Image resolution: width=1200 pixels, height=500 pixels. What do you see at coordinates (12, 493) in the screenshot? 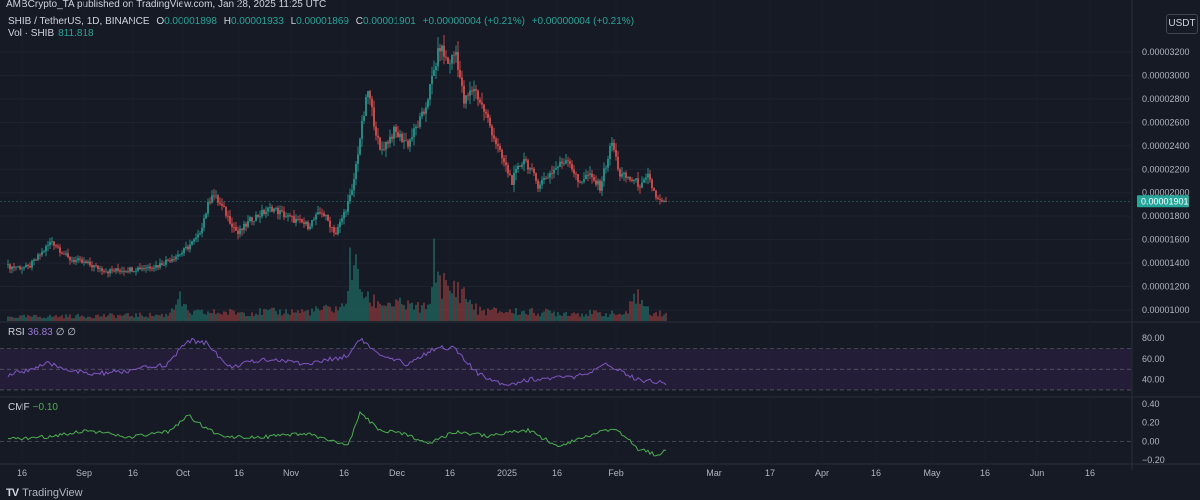
I see `tradingview-logo-icon: TV` at bounding box center [12, 493].